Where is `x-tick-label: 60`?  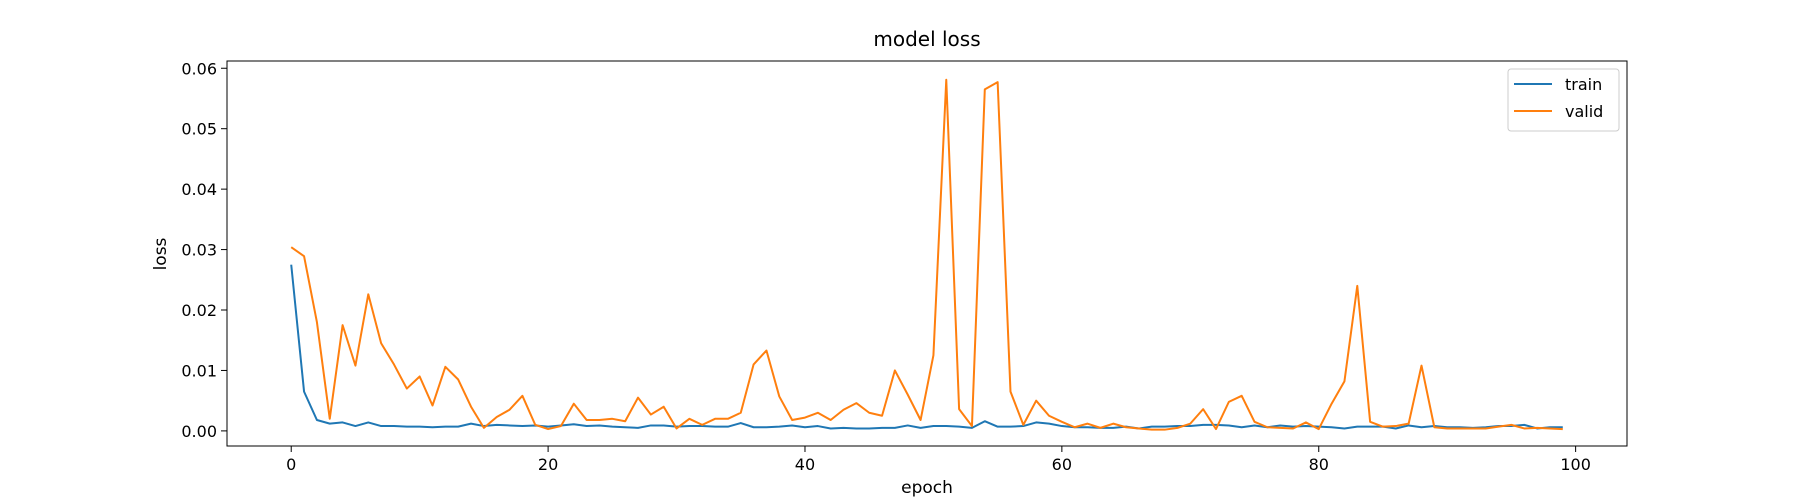 x-tick-label: 60 is located at coordinates (1062, 464).